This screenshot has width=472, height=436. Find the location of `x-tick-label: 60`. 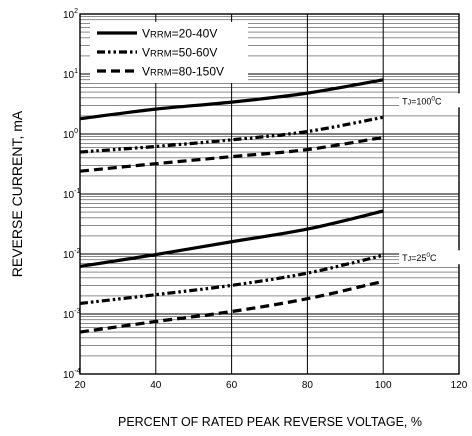

x-tick-label: 60 is located at coordinates (232, 385).